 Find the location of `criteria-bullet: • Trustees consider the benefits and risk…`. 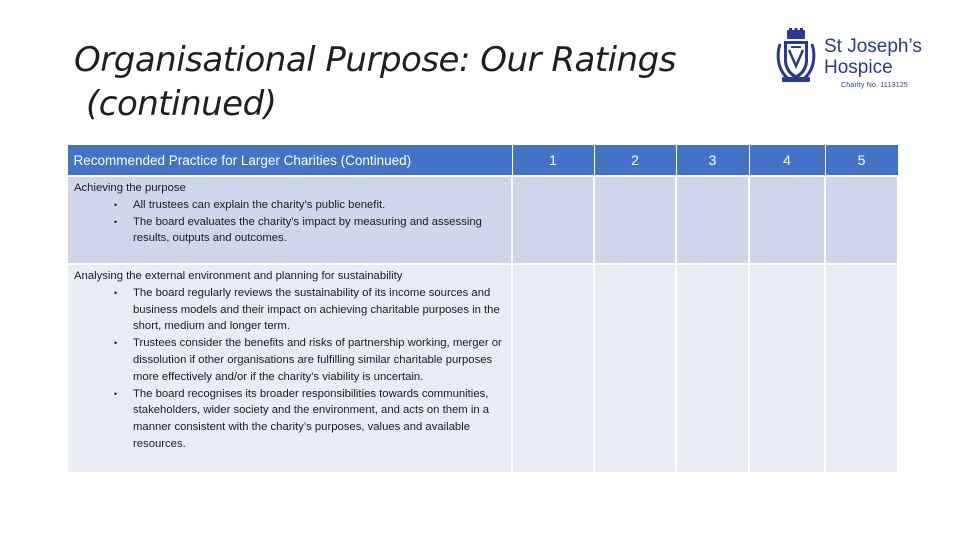

criteria-bullet: • Trustees consider the benefits and risk… is located at coordinates (308, 360).